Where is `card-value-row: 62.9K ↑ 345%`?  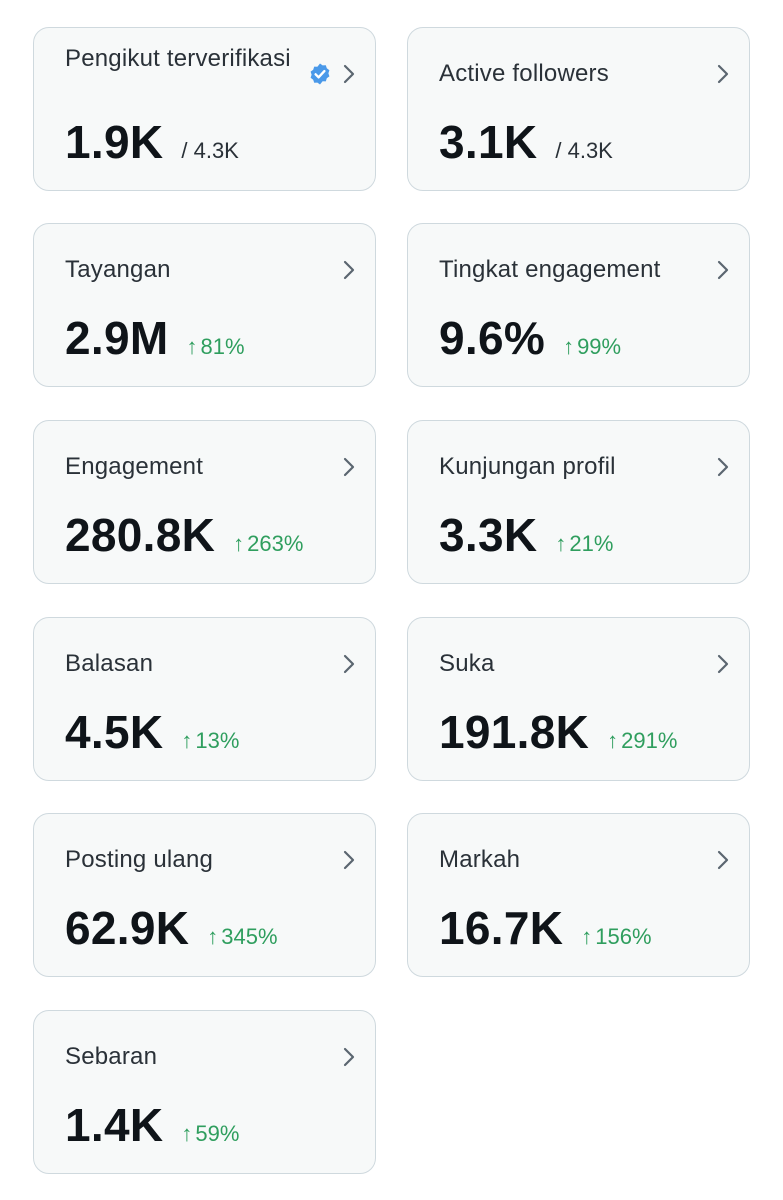
card-value-row: 62.9K ↑ 345% is located at coordinates (171, 928).